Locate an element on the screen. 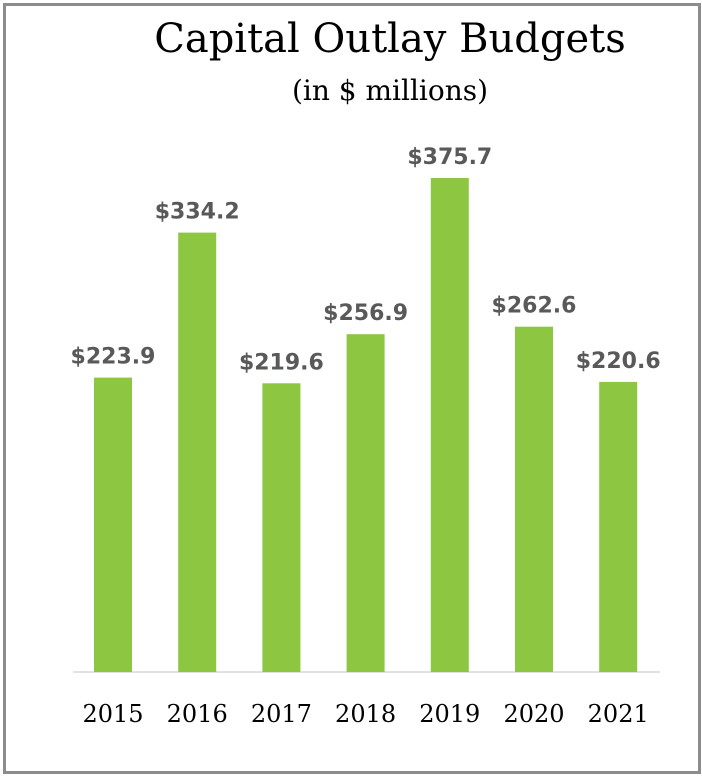 This screenshot has height=777, width=702. x-tick-label-2021: 2021 is located at coordinates (618, 714).